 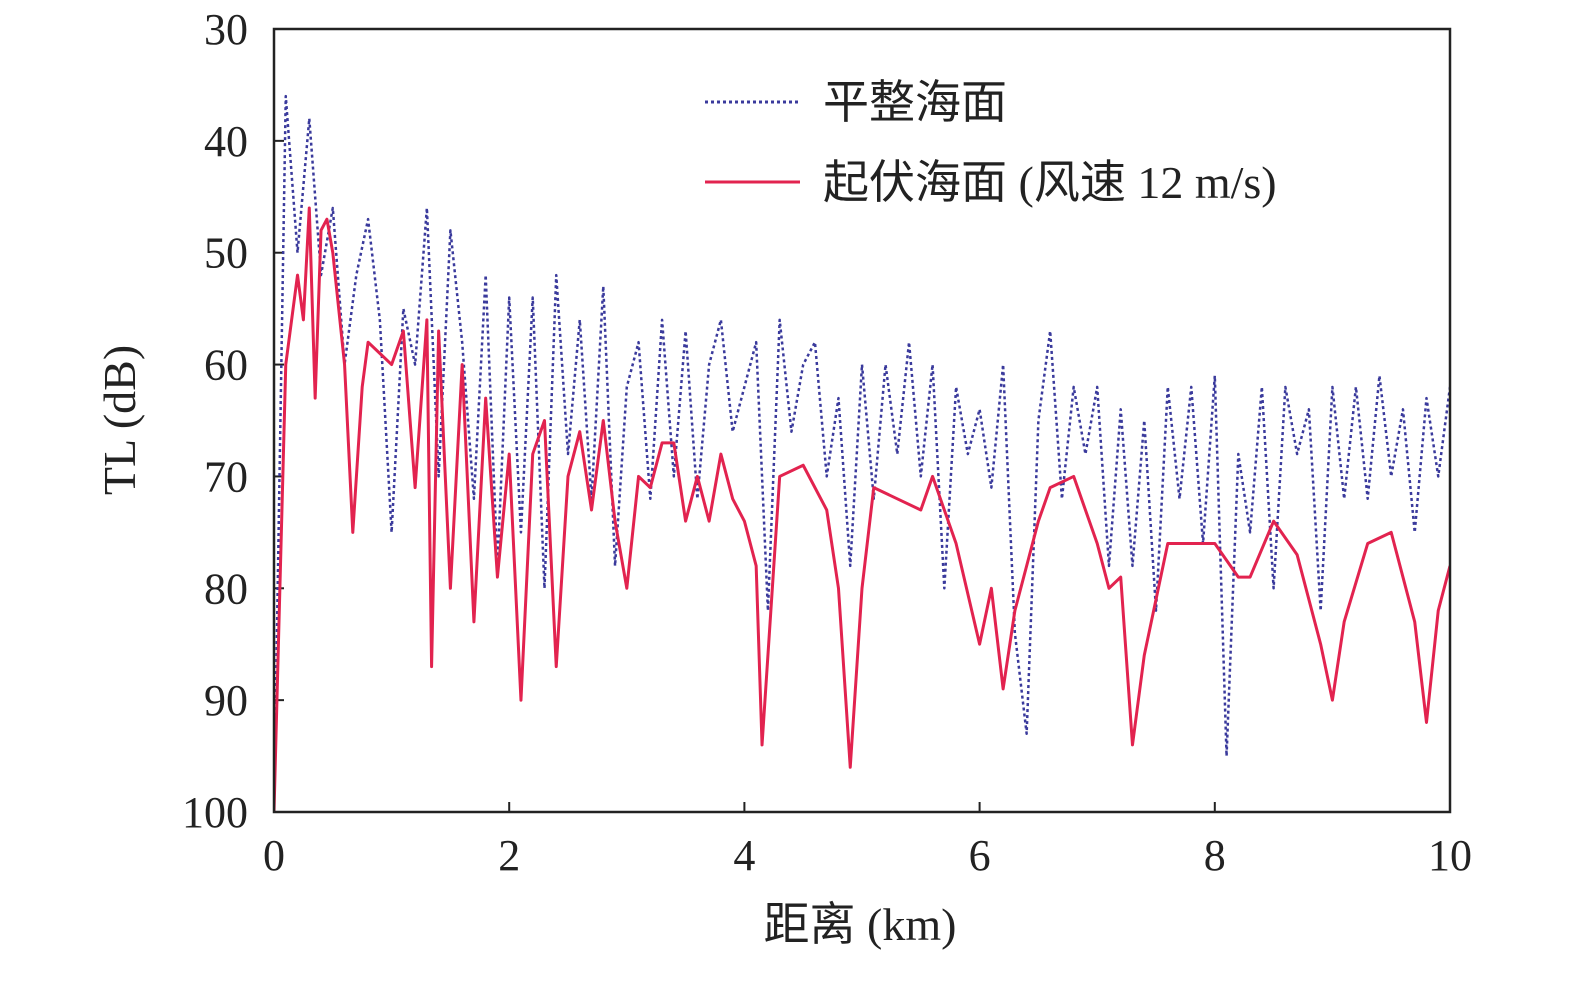 I want to click on x-tick-label: 0, so click(x=274, y=855).